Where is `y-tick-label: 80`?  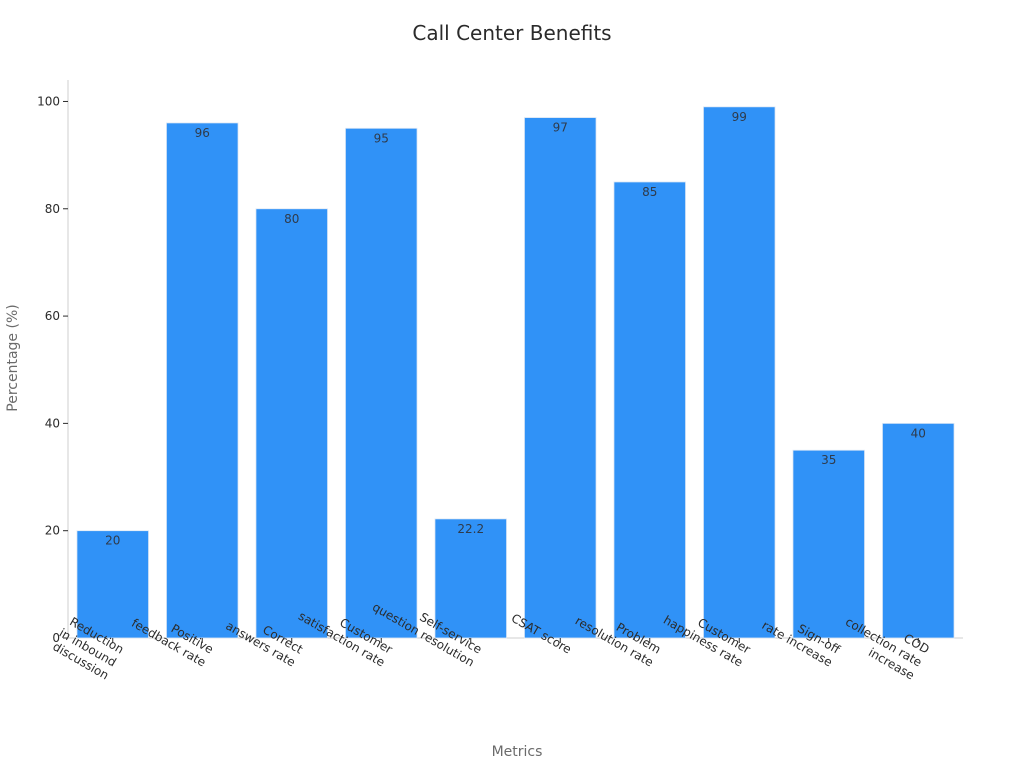 y-tick-label: 80 is located at coordinates (52, 209).